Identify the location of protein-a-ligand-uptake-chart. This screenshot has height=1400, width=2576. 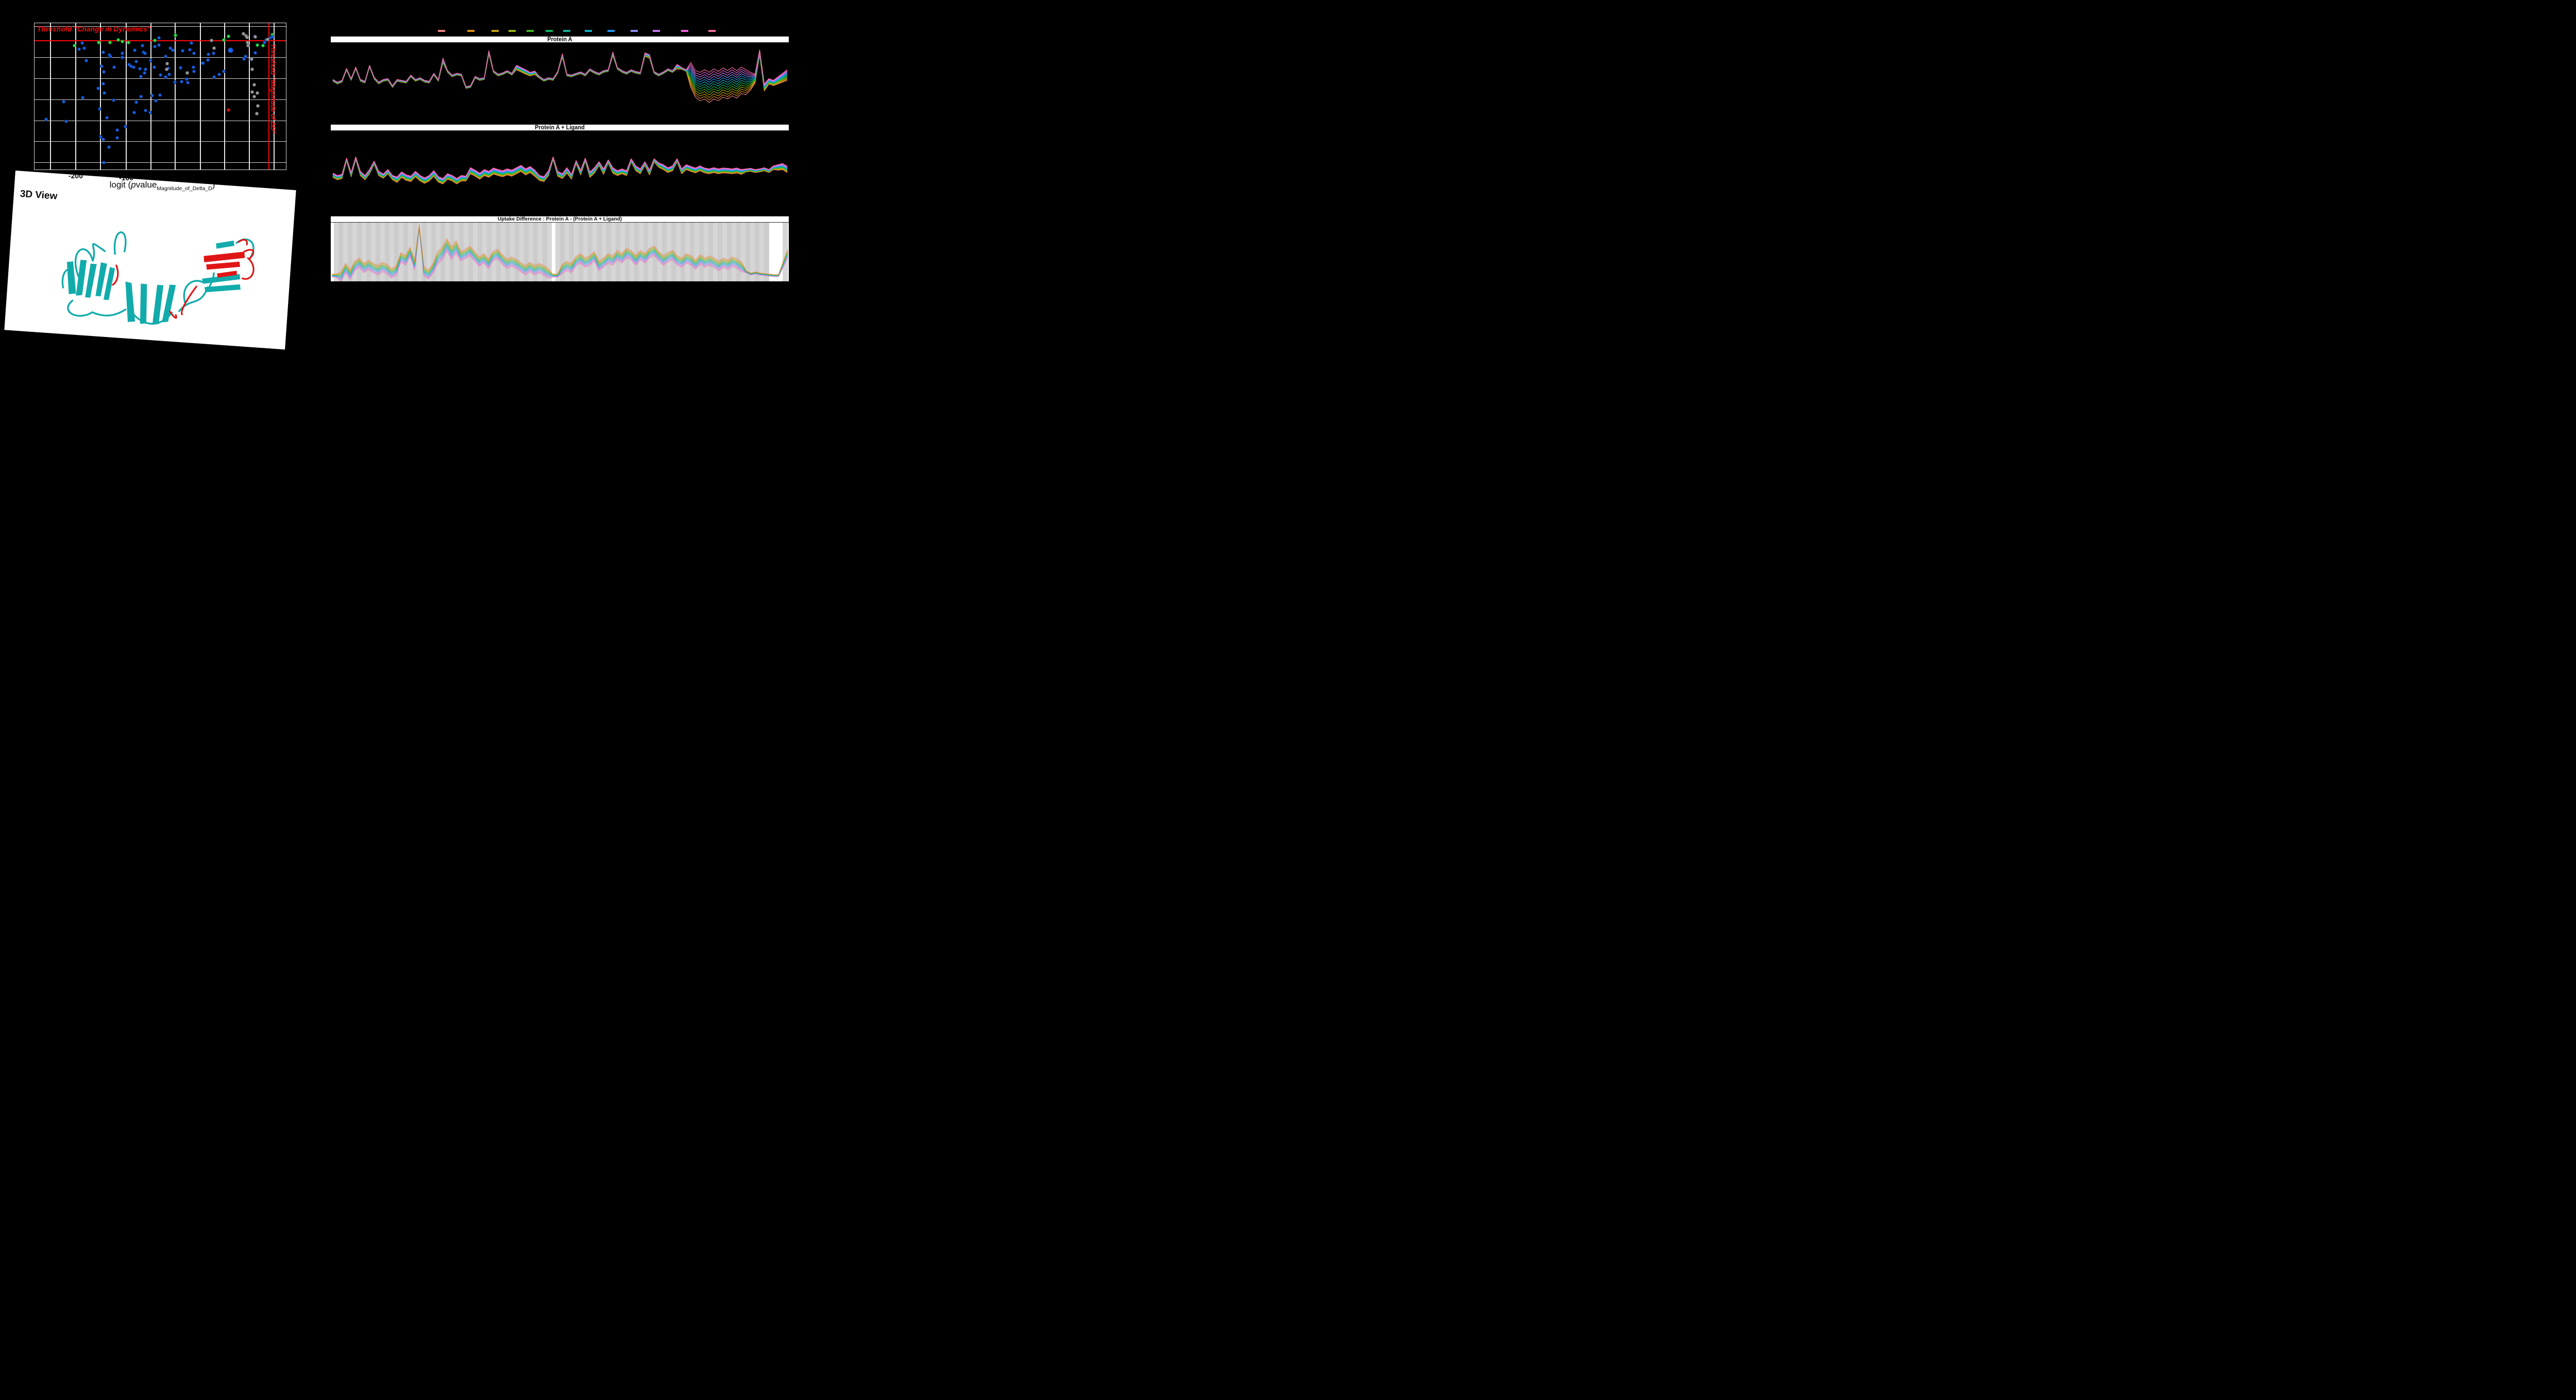
(560, 173).